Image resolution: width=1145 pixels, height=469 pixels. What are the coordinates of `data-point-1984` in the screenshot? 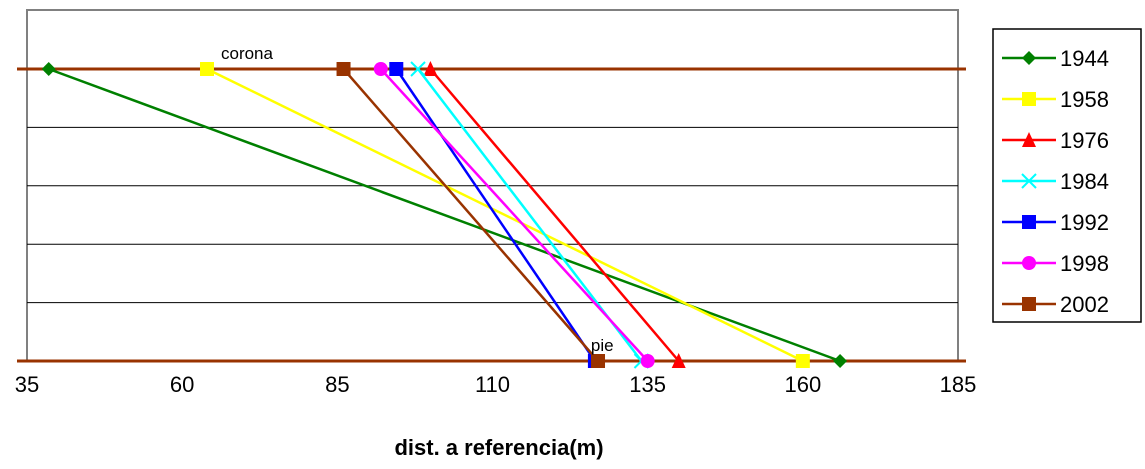 It's located at (418, 69).